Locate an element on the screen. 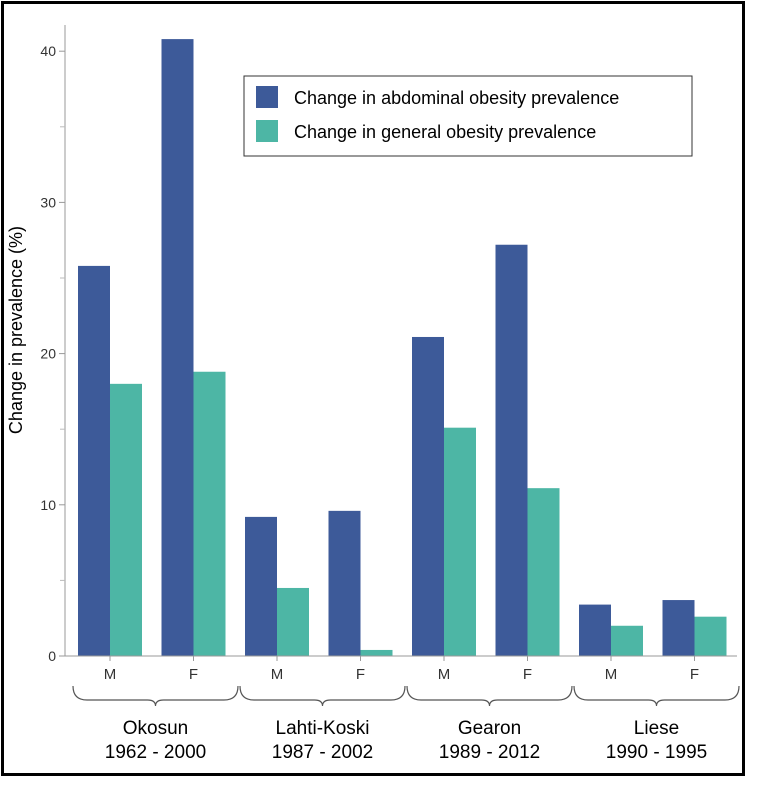 This screenshot has height=786, width=758. group-years: 1990 - 1995 is located at coordinates (656, 752).